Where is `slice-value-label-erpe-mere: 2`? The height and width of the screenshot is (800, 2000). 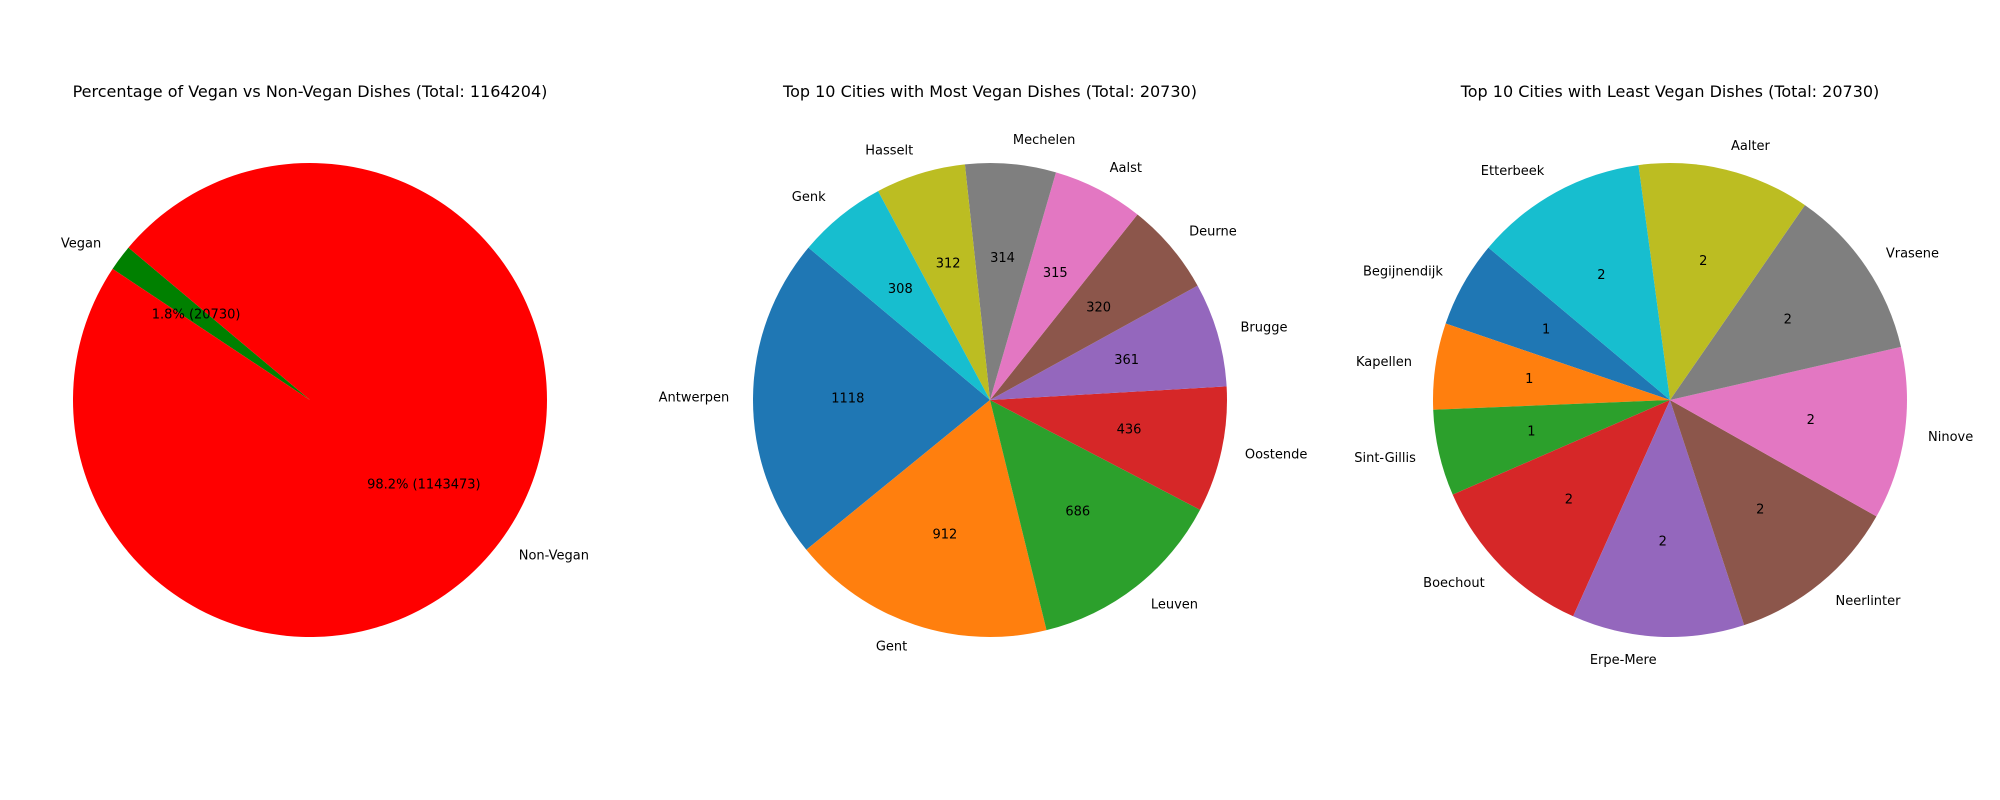
slice-value-label-erpe-mere: 2 is located at coordinates (1663, 542).